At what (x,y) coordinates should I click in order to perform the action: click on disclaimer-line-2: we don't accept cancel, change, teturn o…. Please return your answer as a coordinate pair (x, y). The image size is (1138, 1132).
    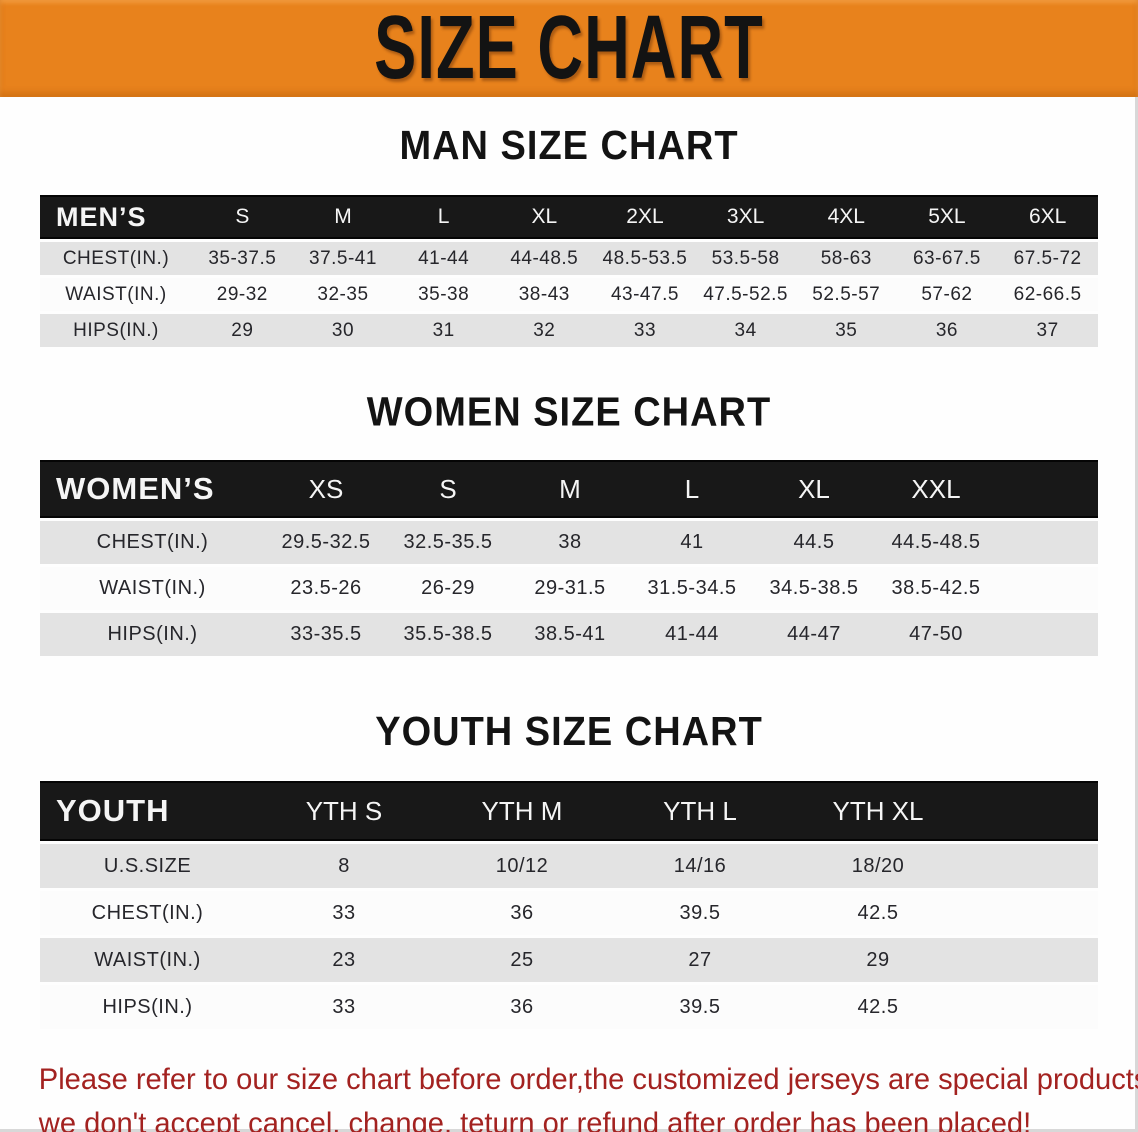
    Looking at the image, I should click on (535, 1119).